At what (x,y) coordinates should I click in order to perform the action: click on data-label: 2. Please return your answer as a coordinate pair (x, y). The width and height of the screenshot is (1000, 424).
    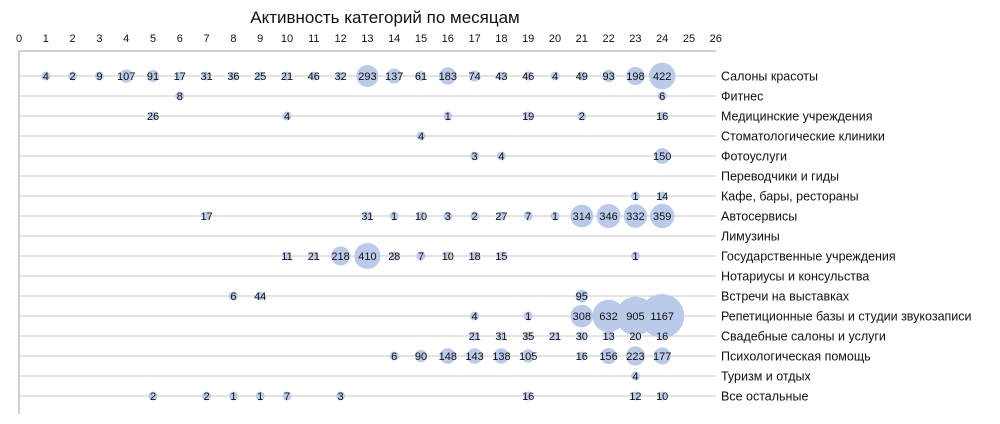
    Looking at the image, I should click on (73, 77).